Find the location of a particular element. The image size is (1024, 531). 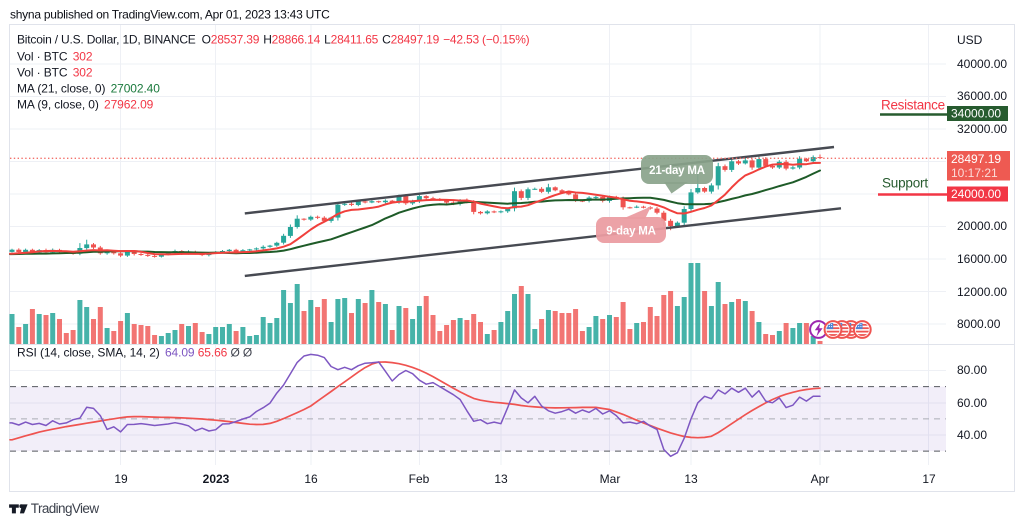

svg-text: 32000.00 is located at coordinates (982, 129).